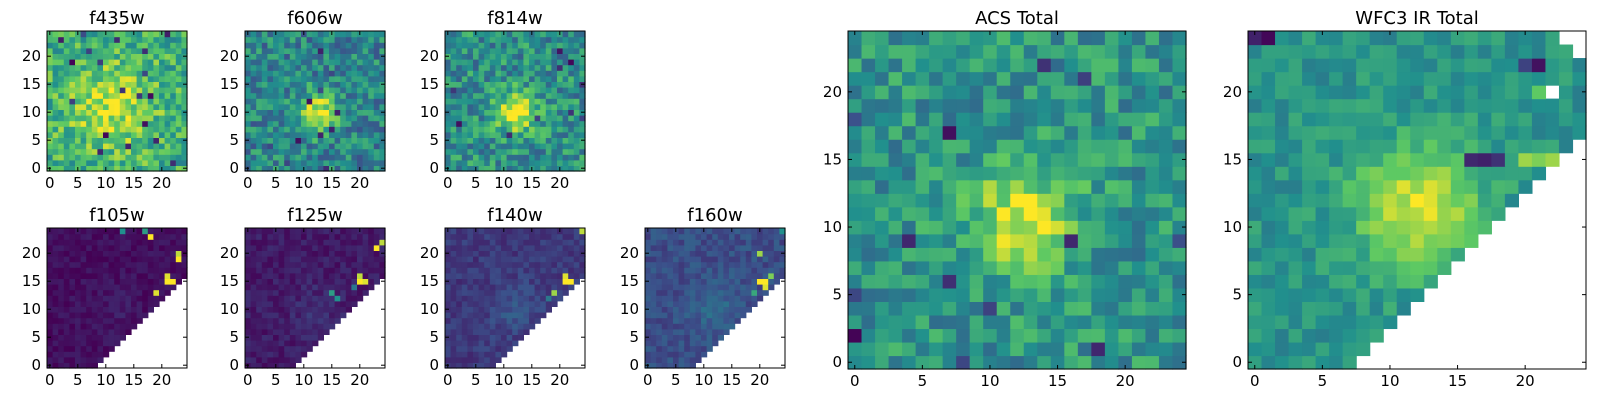 The image size is (1600, 400). I want to click on x-tick-label: 10, so click(503, 380).